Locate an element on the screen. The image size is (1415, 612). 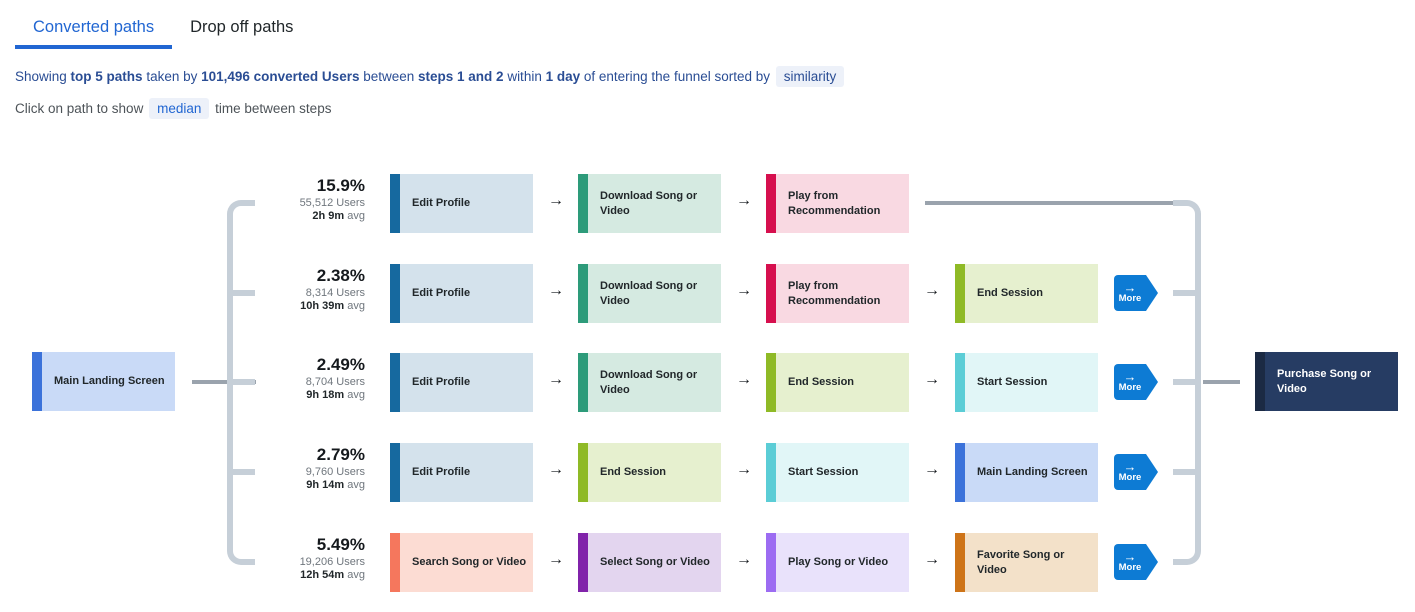
tab-converted-paths: Converted paths is located at coordinates (94, 31).